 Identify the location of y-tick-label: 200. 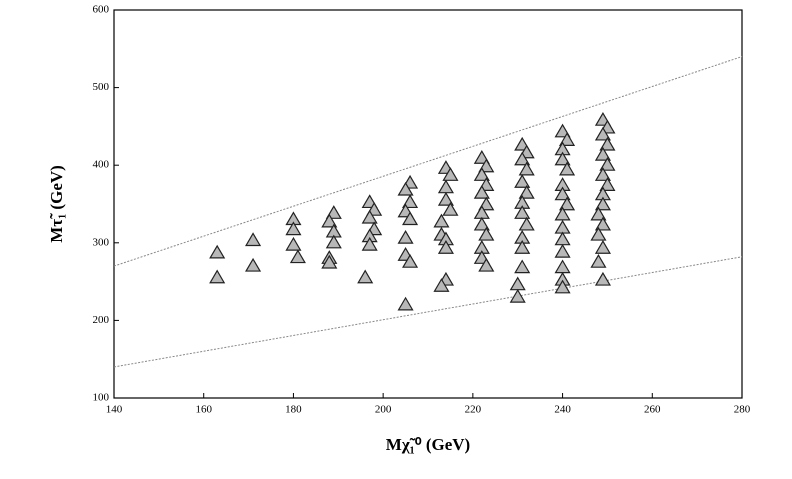
(101, 320).